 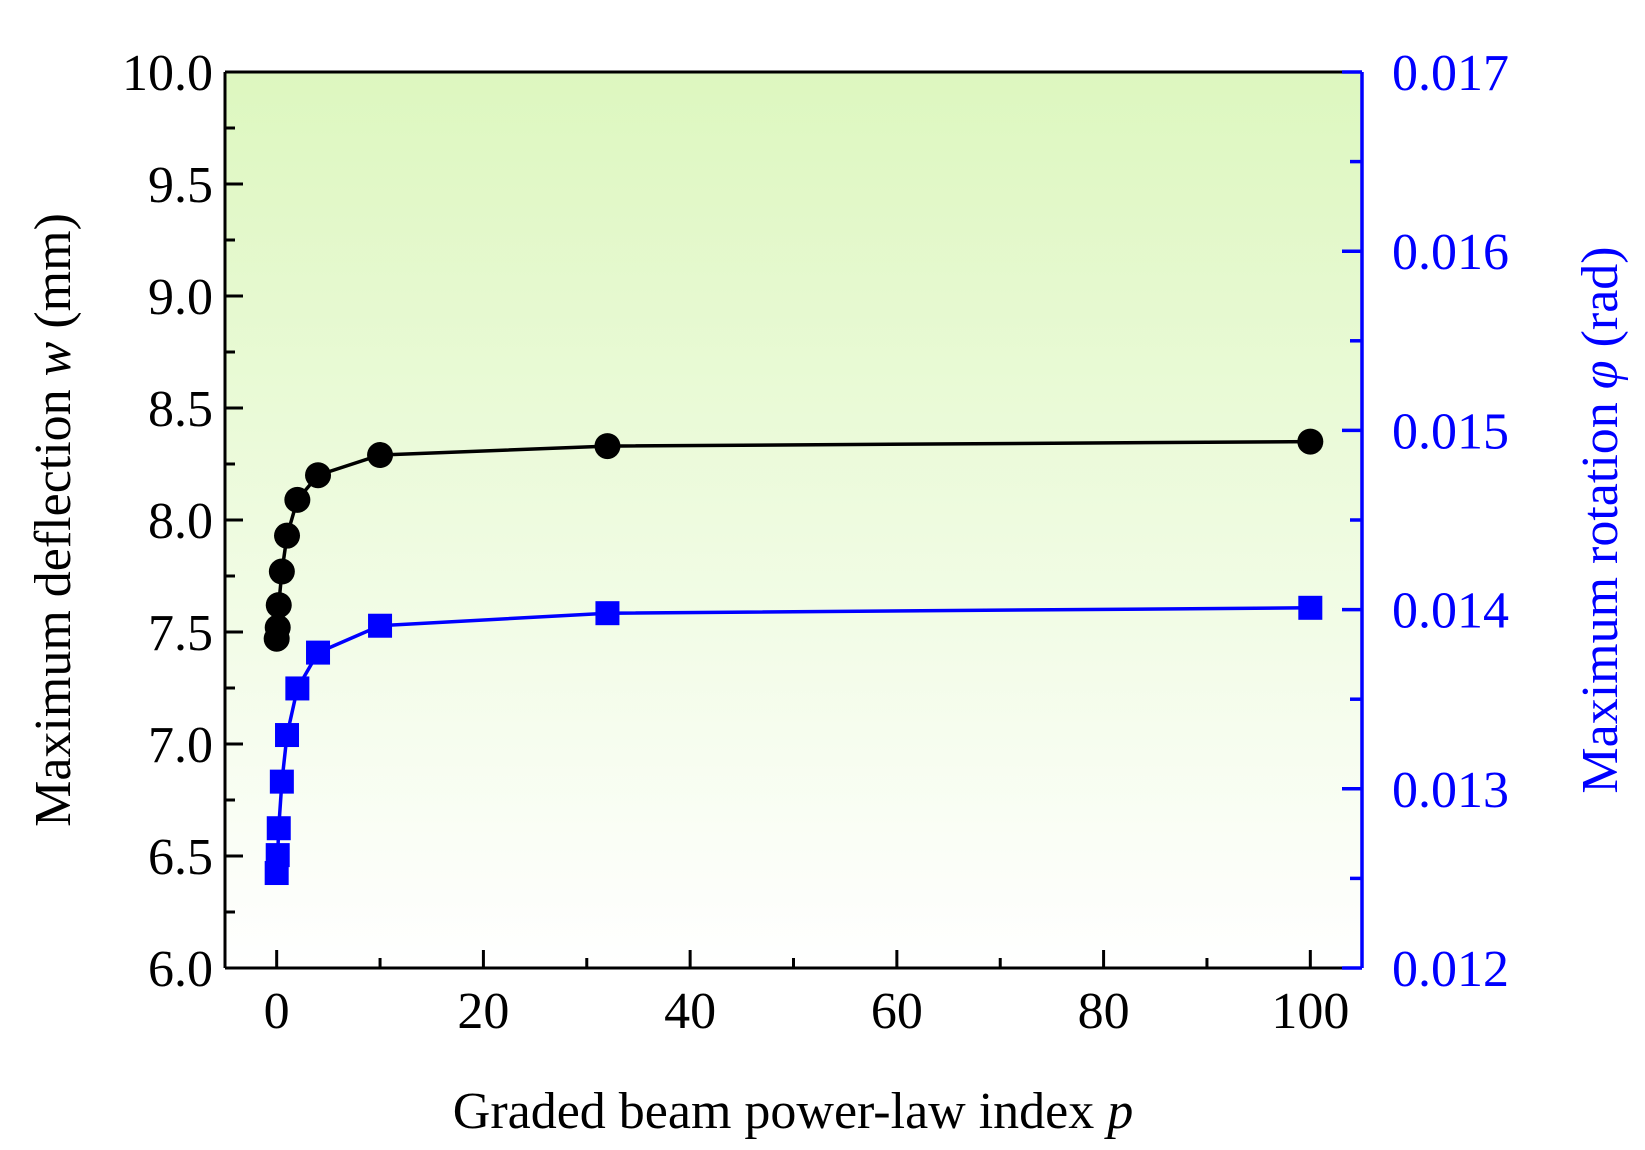 What do you see at coordinates (1450, 73) in the screenshot?
I see `y2-tick-label-5: 0.017` at bounding box center [1450, 73].